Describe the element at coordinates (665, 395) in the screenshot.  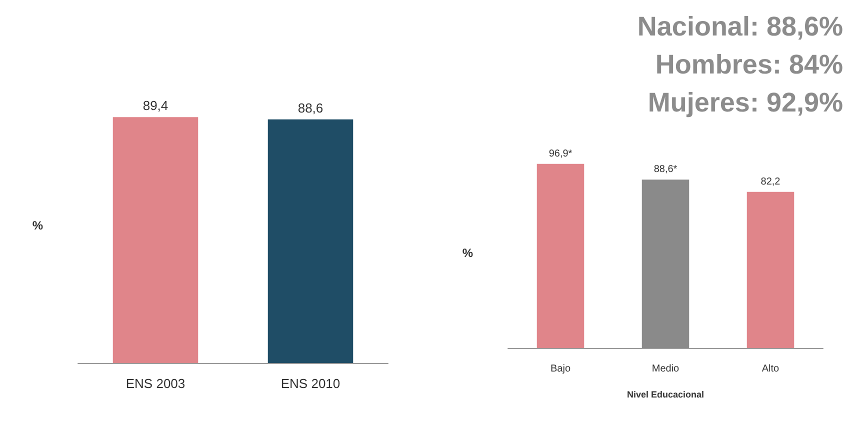
I see `x-axis-title: Nivel Educacional` at that location.